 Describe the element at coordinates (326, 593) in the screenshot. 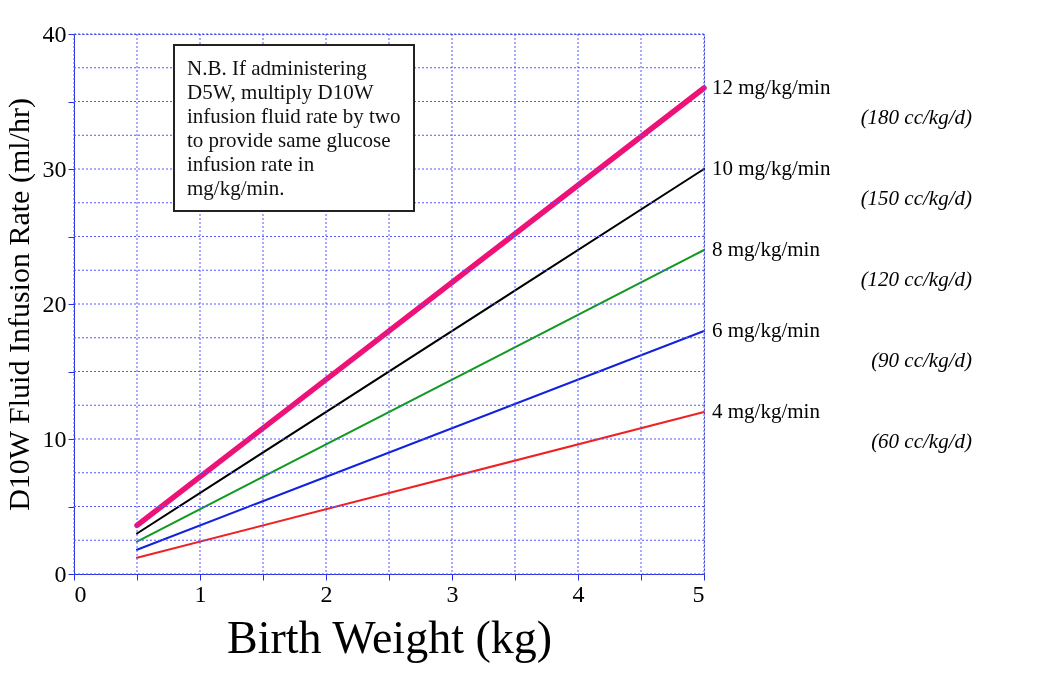

I see `x-tick-label: 2` at that location.